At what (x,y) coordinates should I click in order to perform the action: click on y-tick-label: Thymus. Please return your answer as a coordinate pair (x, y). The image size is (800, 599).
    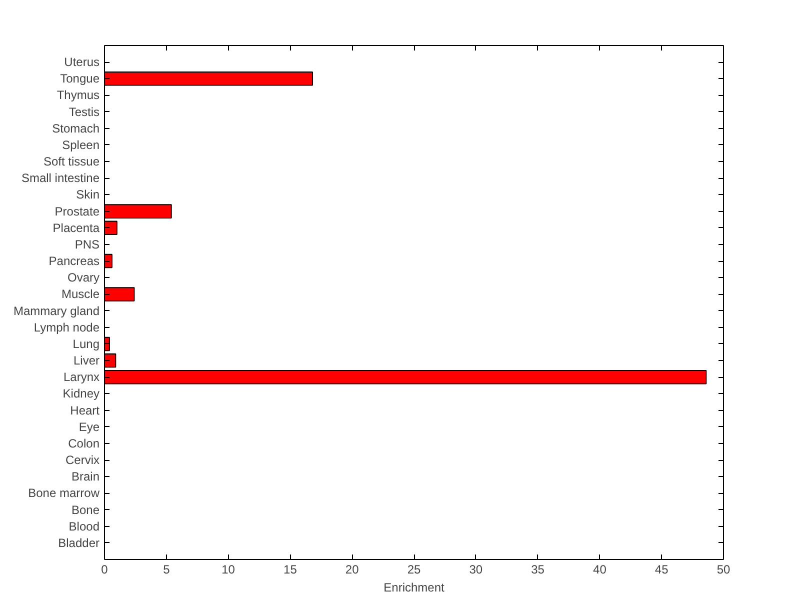
    Looking at the image, I should click on (78, 95).